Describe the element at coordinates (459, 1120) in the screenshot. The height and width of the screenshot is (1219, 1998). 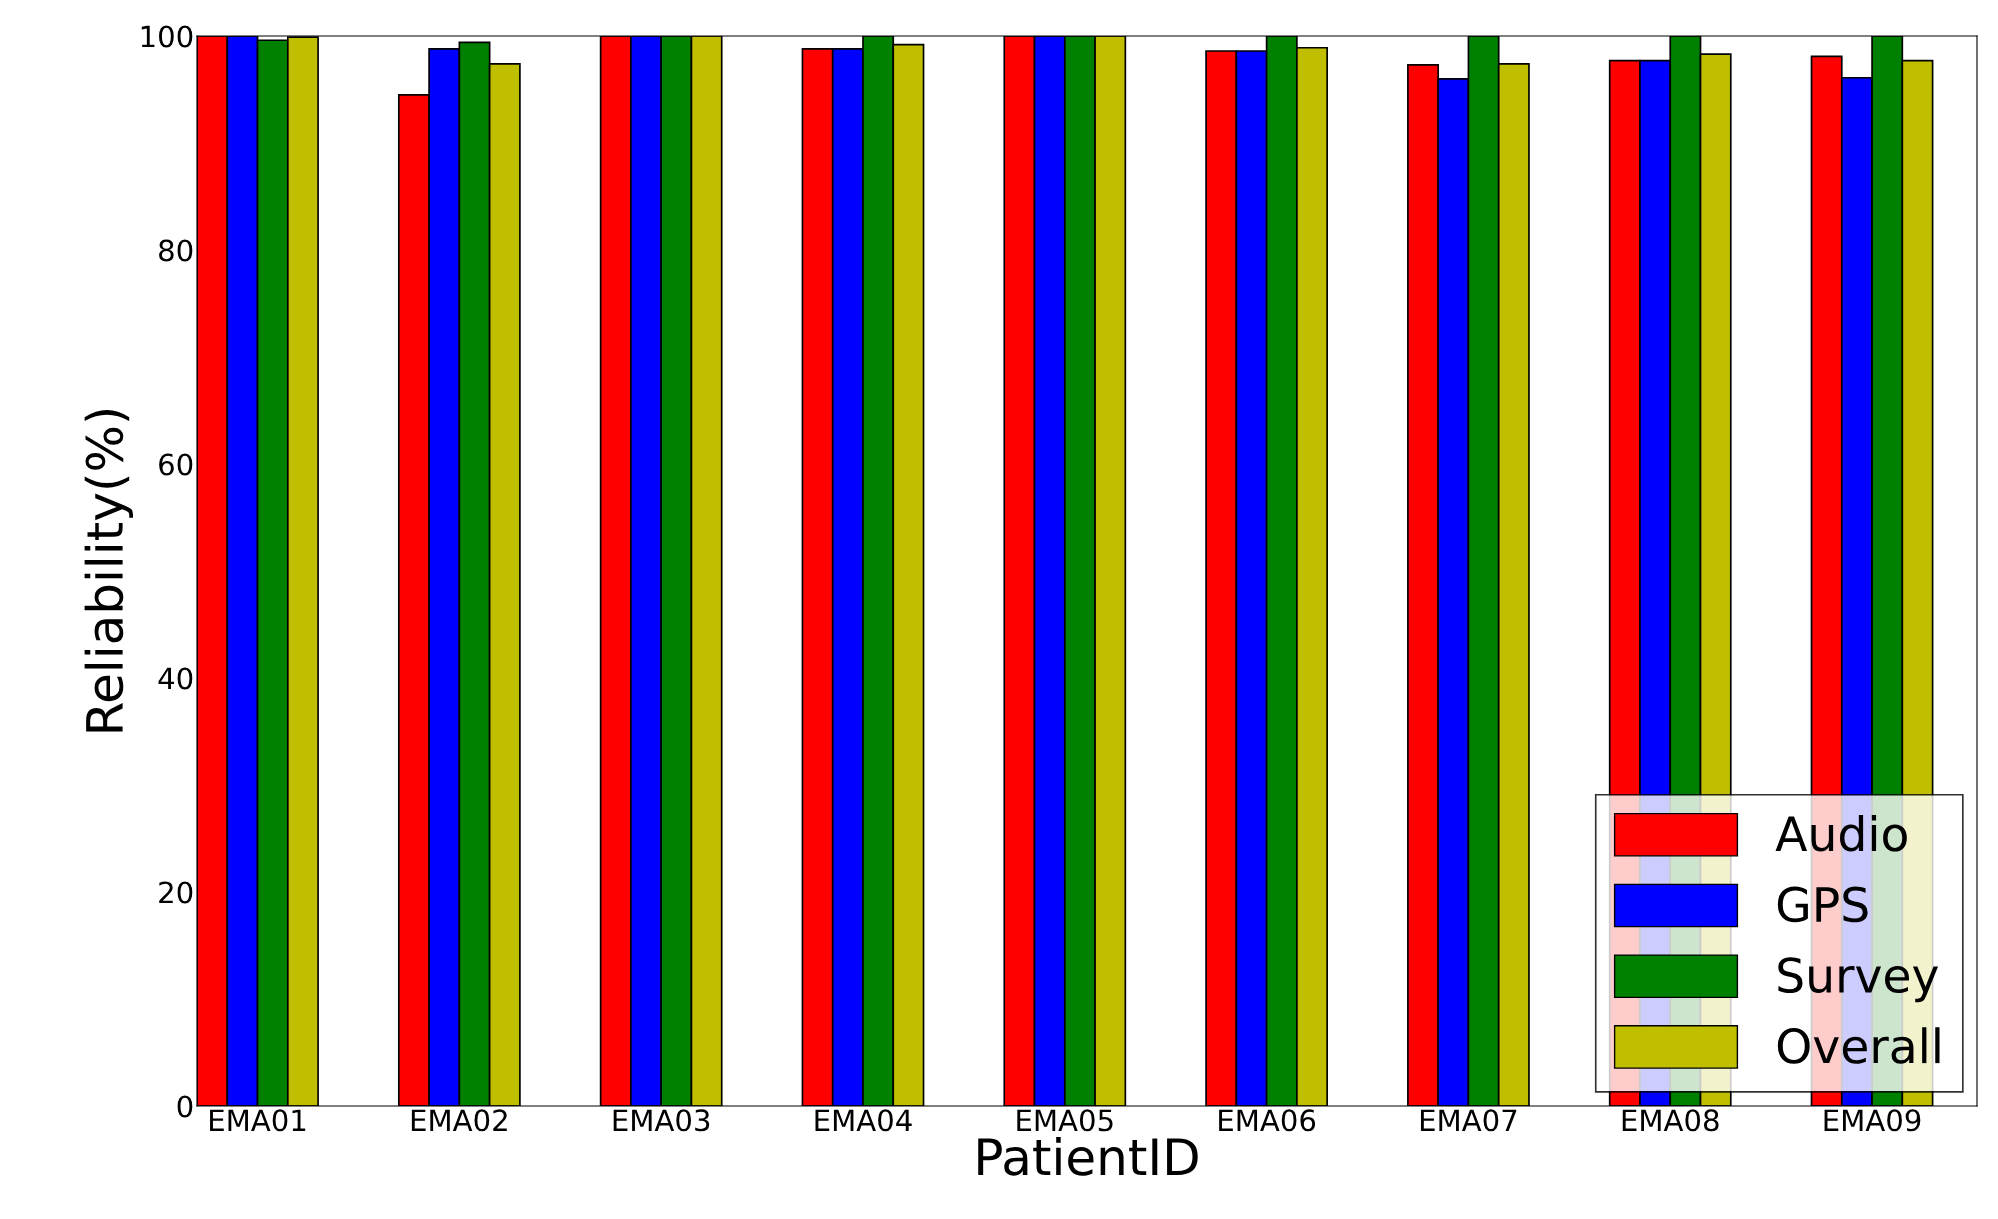
I see `x-tick-label: EMA02` at that location.